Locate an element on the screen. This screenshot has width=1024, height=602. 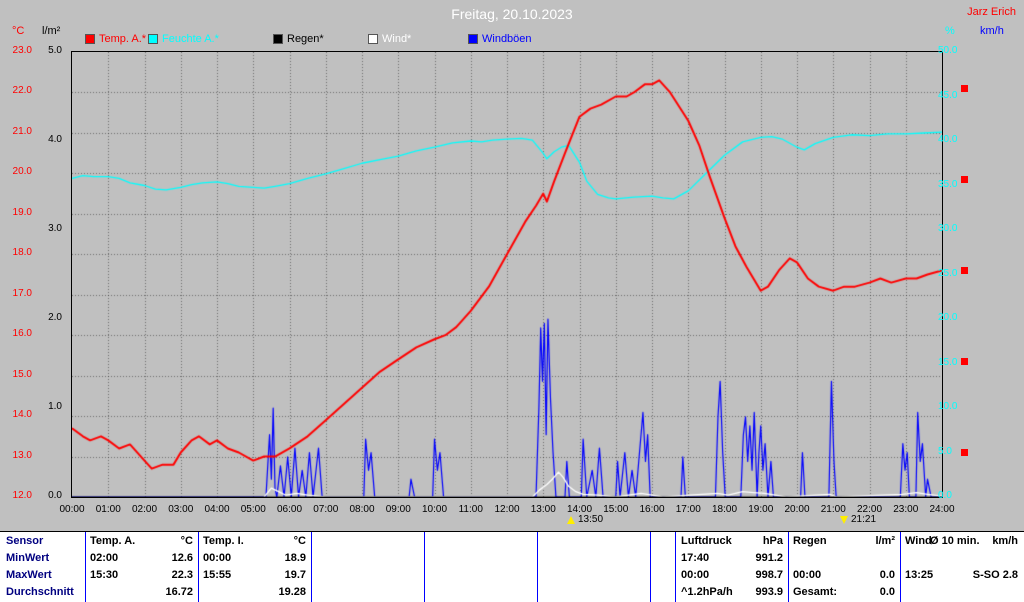
y-axis-temp-label: 14.0 is located at coordinates (22, 415).